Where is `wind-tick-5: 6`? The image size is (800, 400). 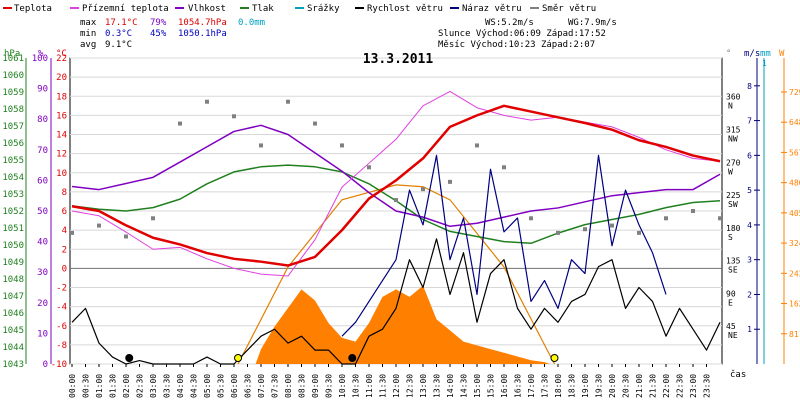
wind-tick-5: 6 is located at coordinates (749, 155).